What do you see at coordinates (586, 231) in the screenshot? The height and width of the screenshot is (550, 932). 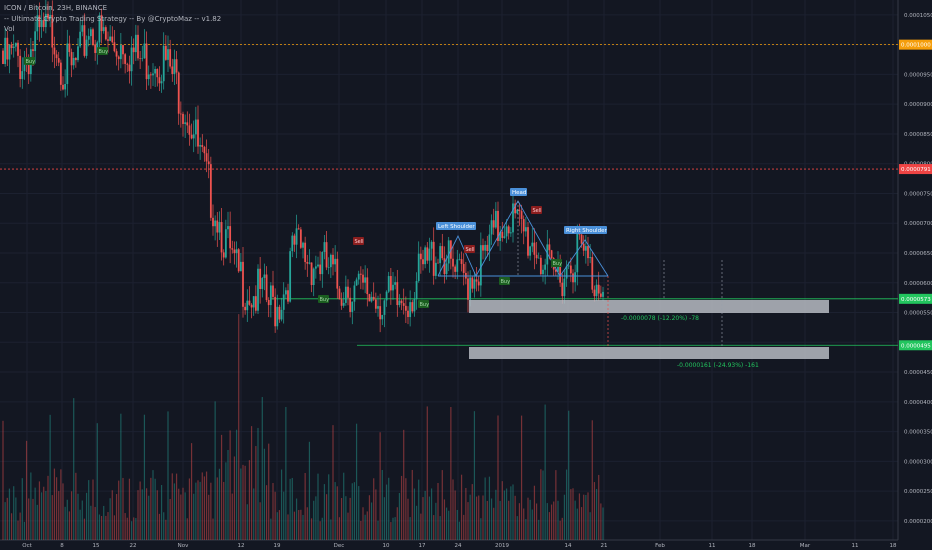 I see `pattern-label: Right Shoulder` at bounding box center [586, 231].